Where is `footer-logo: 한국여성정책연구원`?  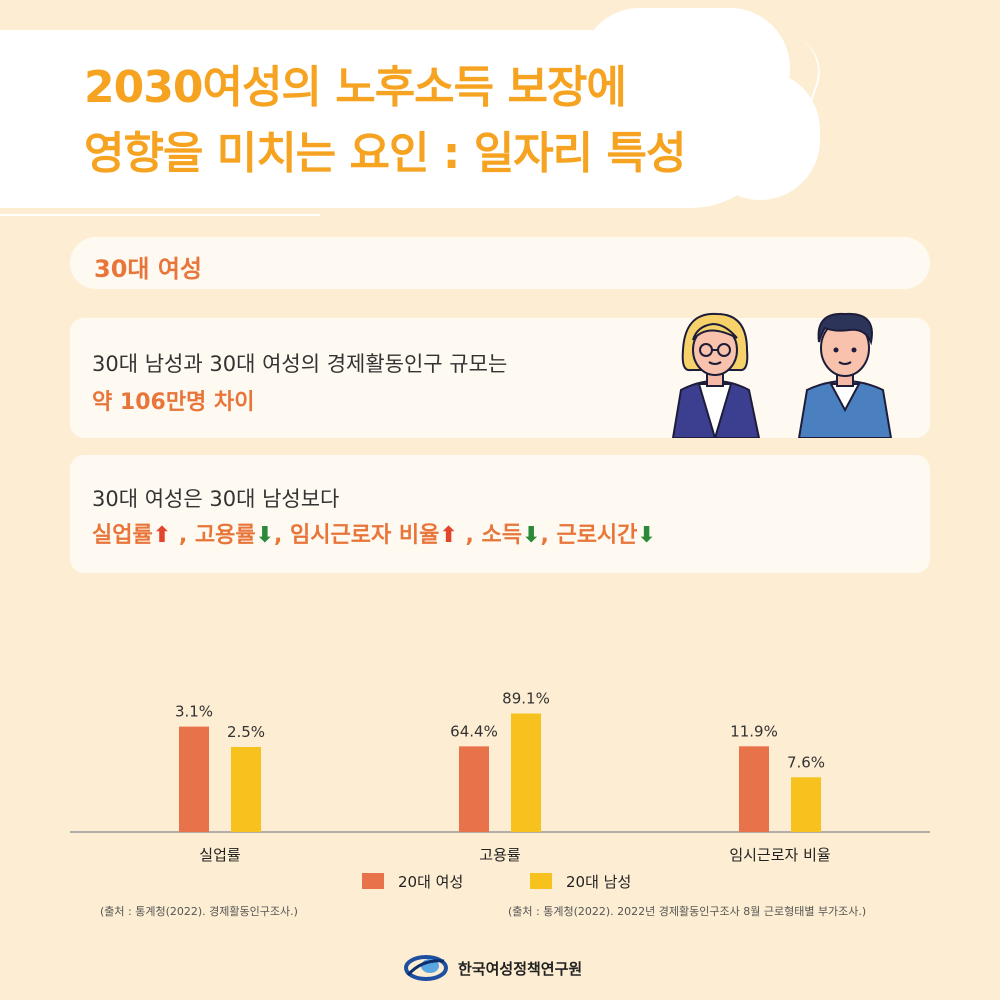 footer-logo: 한국여성정책연구원 is located at coordinates (493, 968).